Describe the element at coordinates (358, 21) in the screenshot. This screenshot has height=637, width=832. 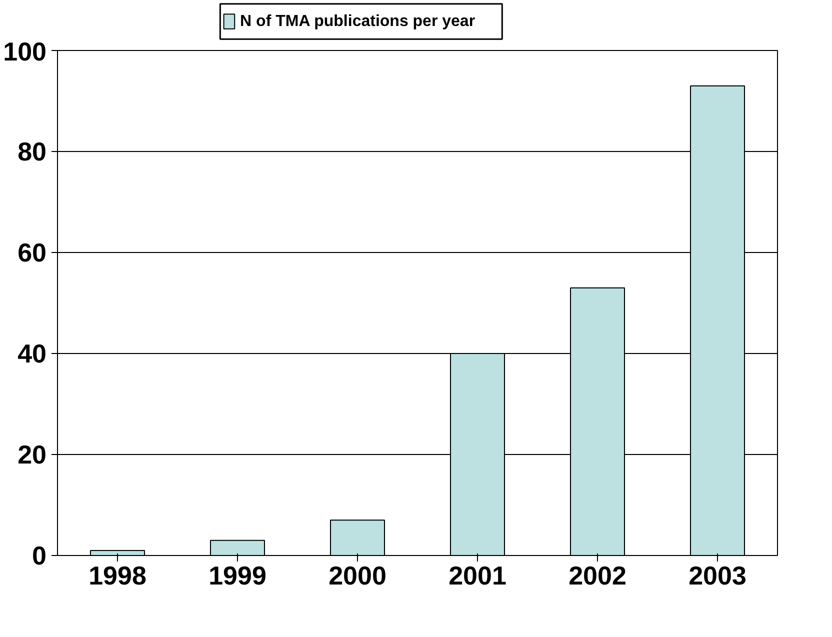
I see `legend-label: N of TMA publications per year` at that location.